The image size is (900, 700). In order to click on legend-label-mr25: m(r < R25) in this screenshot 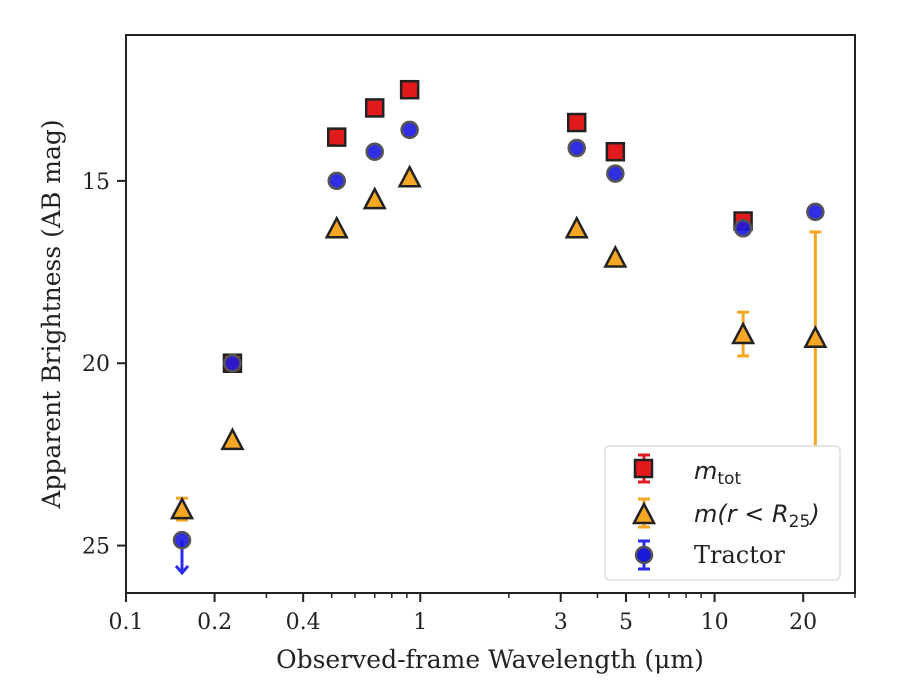, I will do `click(757, 516)`.